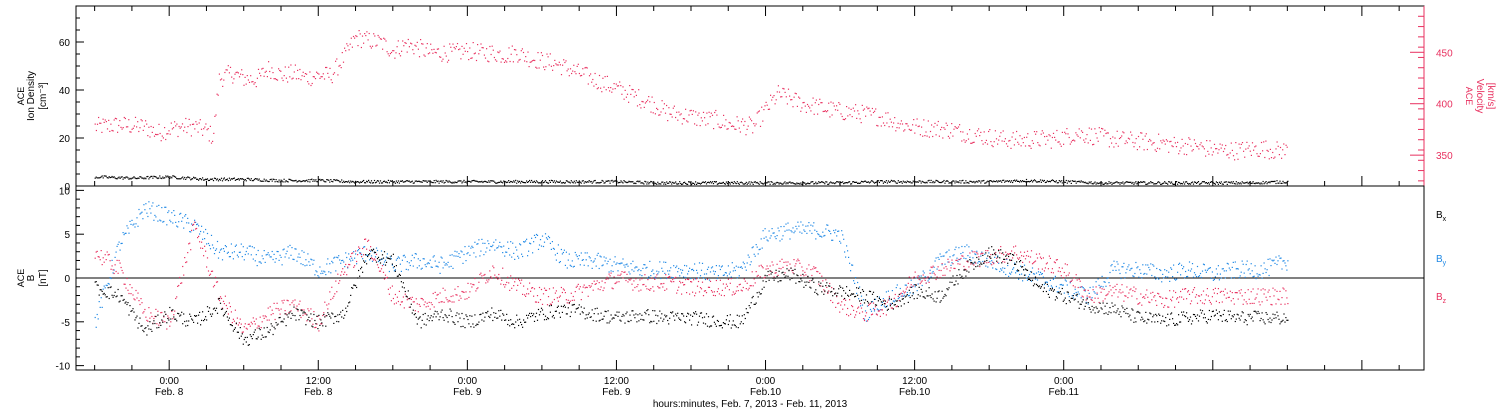  I want to click on top-right-tick-label: 350, so click(1444, 156).